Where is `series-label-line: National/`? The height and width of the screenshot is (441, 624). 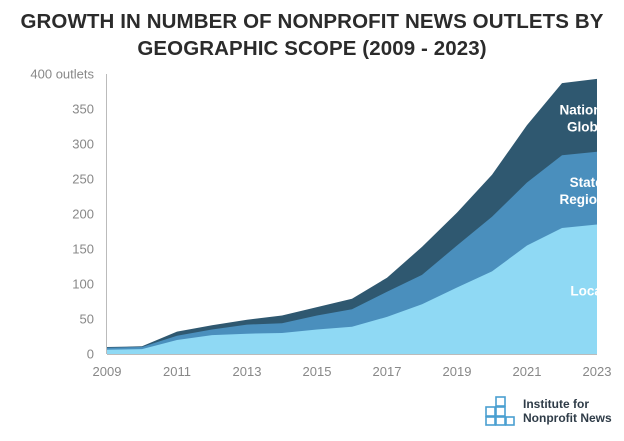
series-label-line: National/ is located at coordinates (587, 109).